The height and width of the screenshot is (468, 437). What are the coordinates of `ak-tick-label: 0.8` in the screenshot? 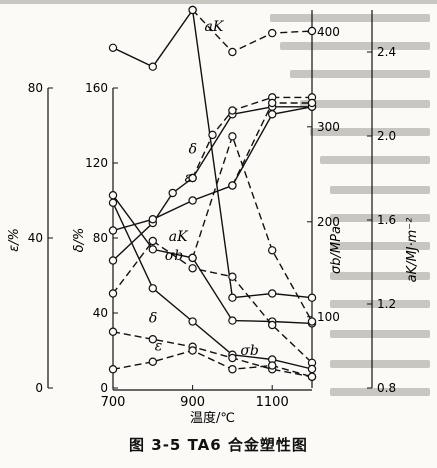 It's located at (386, 388).